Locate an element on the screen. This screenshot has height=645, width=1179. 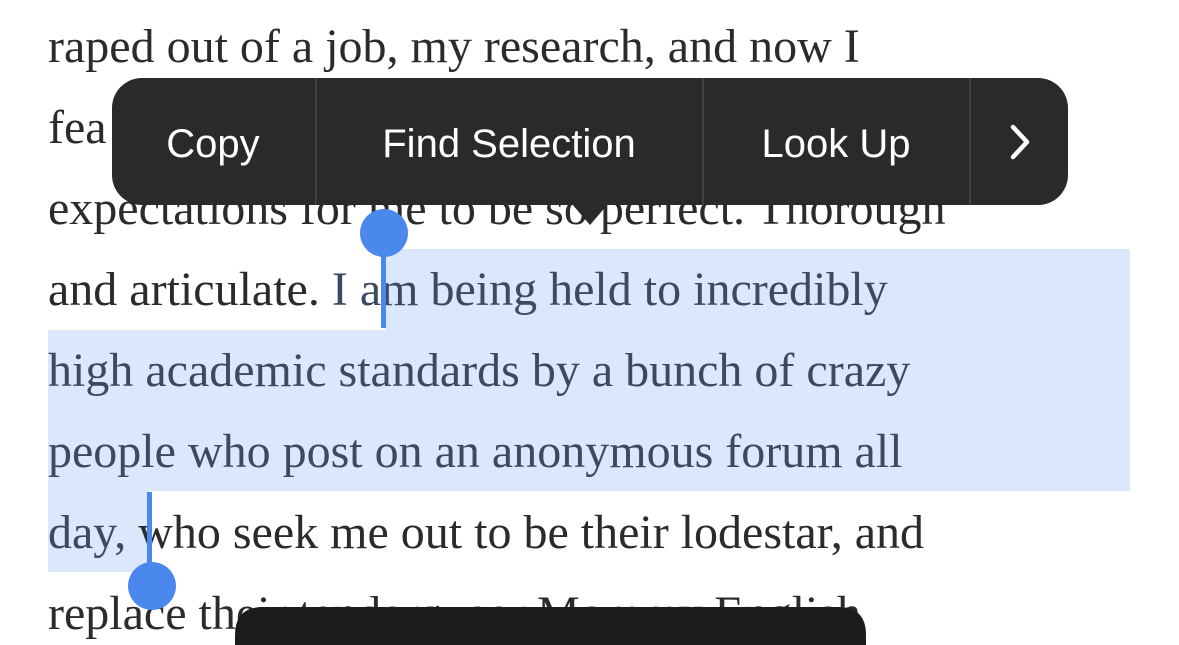
selected-text: I am being held to incredibly is located at coordinates (610, 289).